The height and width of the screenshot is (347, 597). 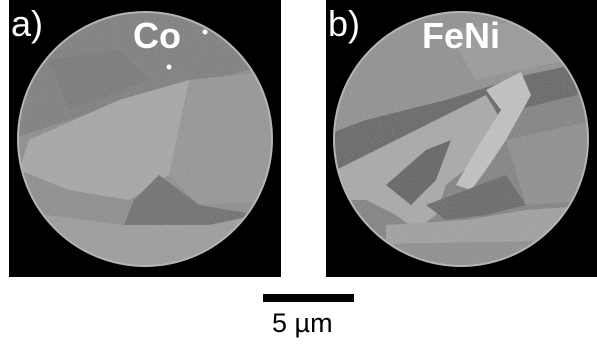 I want to click on material-label-feni: FeNi, so click(x=461, y=35).